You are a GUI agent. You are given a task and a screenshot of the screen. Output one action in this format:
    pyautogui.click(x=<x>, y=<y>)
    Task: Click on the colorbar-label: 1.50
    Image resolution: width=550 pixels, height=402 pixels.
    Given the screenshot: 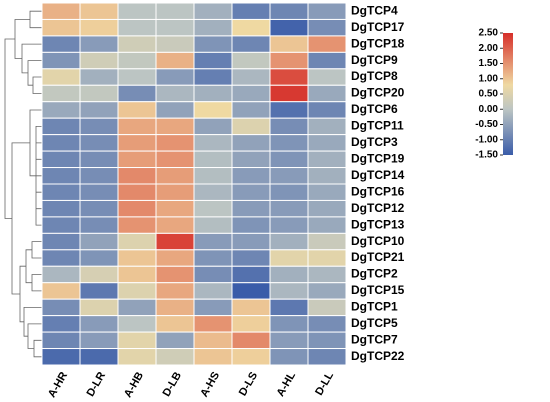 What is the action you would take?
    pyautogui.click(x=489, y=63)
    